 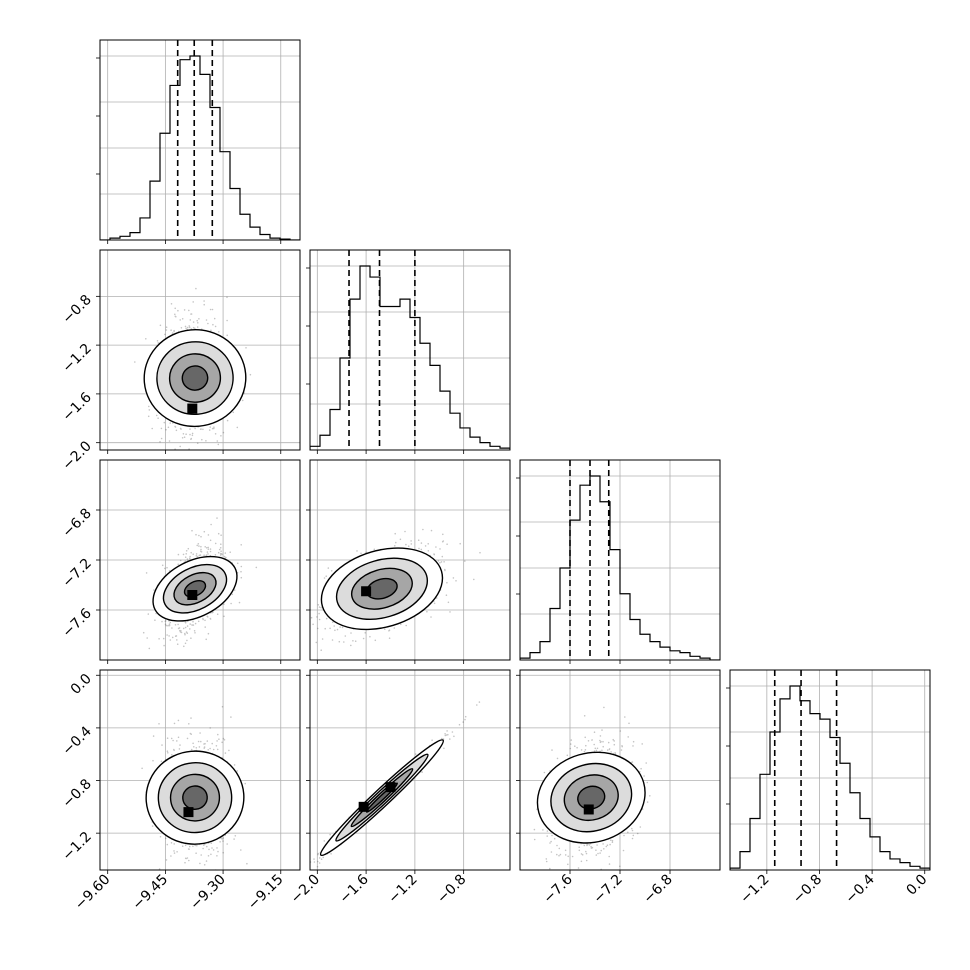 I want to click on x-tick-label: −1.6, so click(x=354, y=888).